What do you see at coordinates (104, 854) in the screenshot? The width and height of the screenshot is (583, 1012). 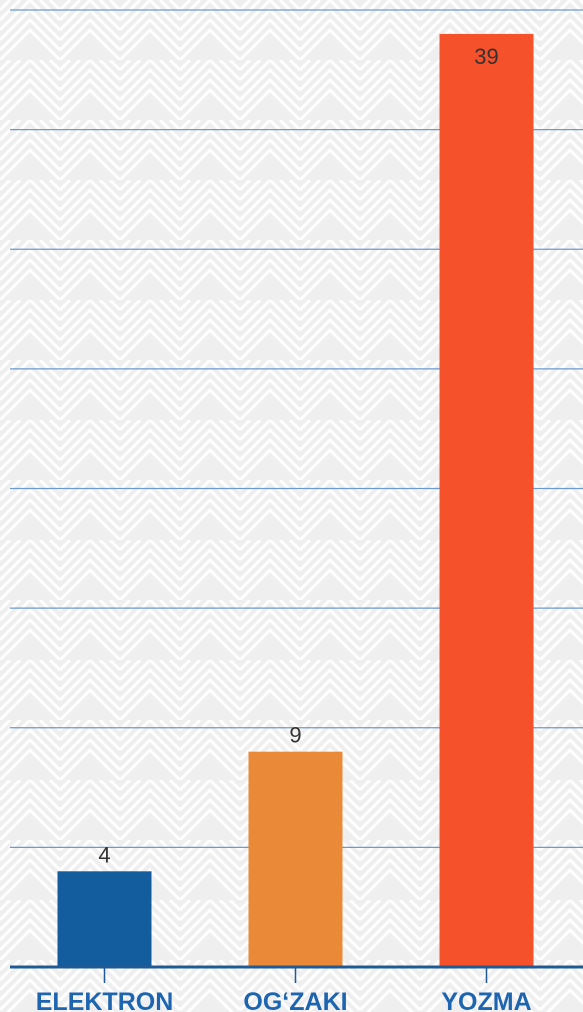 I see `data-label: 4` at bounding box center [104, 854].